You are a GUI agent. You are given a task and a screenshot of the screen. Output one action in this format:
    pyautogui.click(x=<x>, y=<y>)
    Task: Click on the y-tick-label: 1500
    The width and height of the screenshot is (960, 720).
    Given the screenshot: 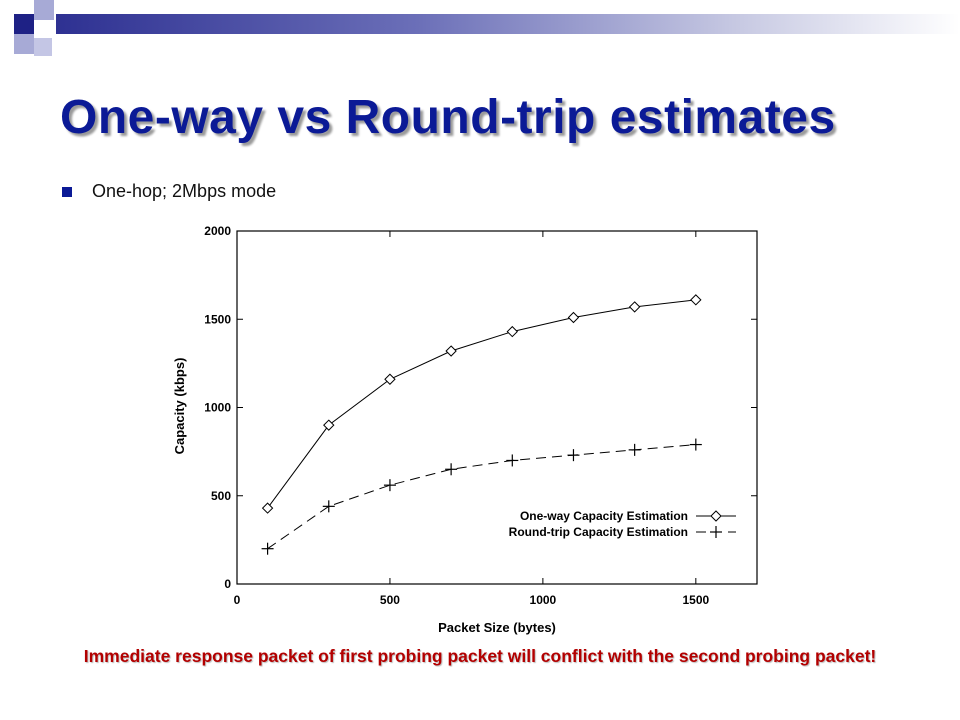 What is the action you would take?
    pyautogui.click(x=217, y=319)
    